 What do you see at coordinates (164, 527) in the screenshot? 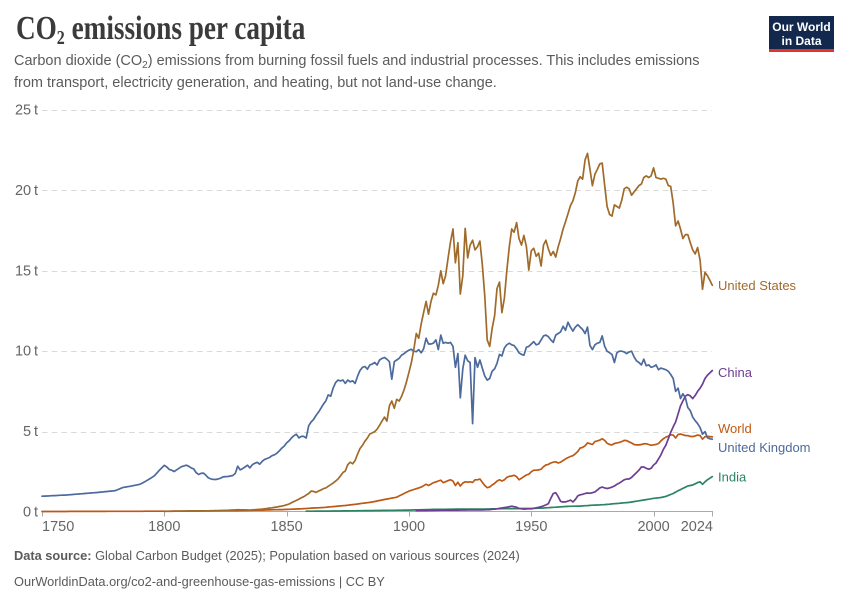
I see `svg-text: 1800` at bounding box center [164, 527].